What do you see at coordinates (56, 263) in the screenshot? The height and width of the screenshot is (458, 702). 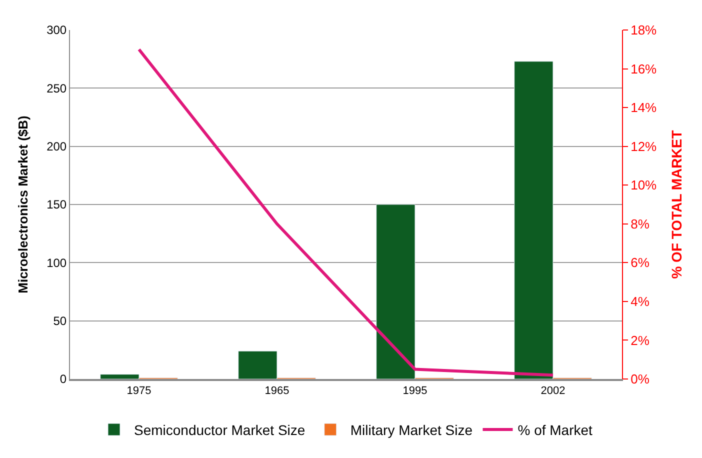 I see `y-tick-label: 100` at bounding box center [56, 263].